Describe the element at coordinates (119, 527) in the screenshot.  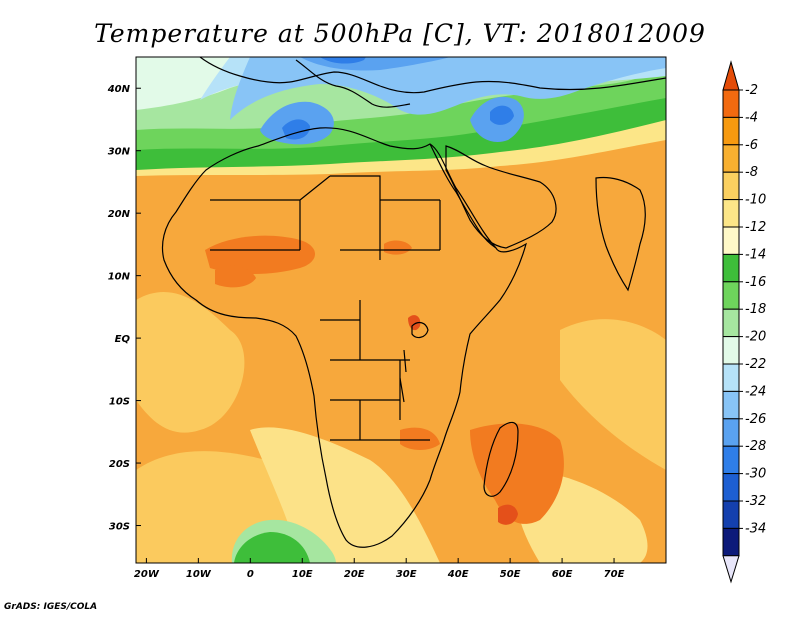
I see `lat-tick-label: 30S` at that location.